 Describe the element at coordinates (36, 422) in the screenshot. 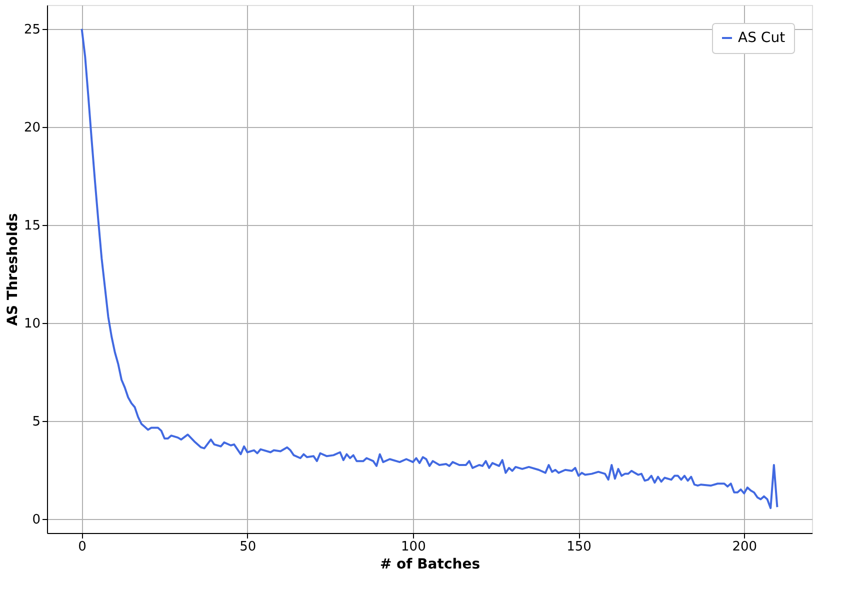

I see `y-tick-label: 5` at that location.